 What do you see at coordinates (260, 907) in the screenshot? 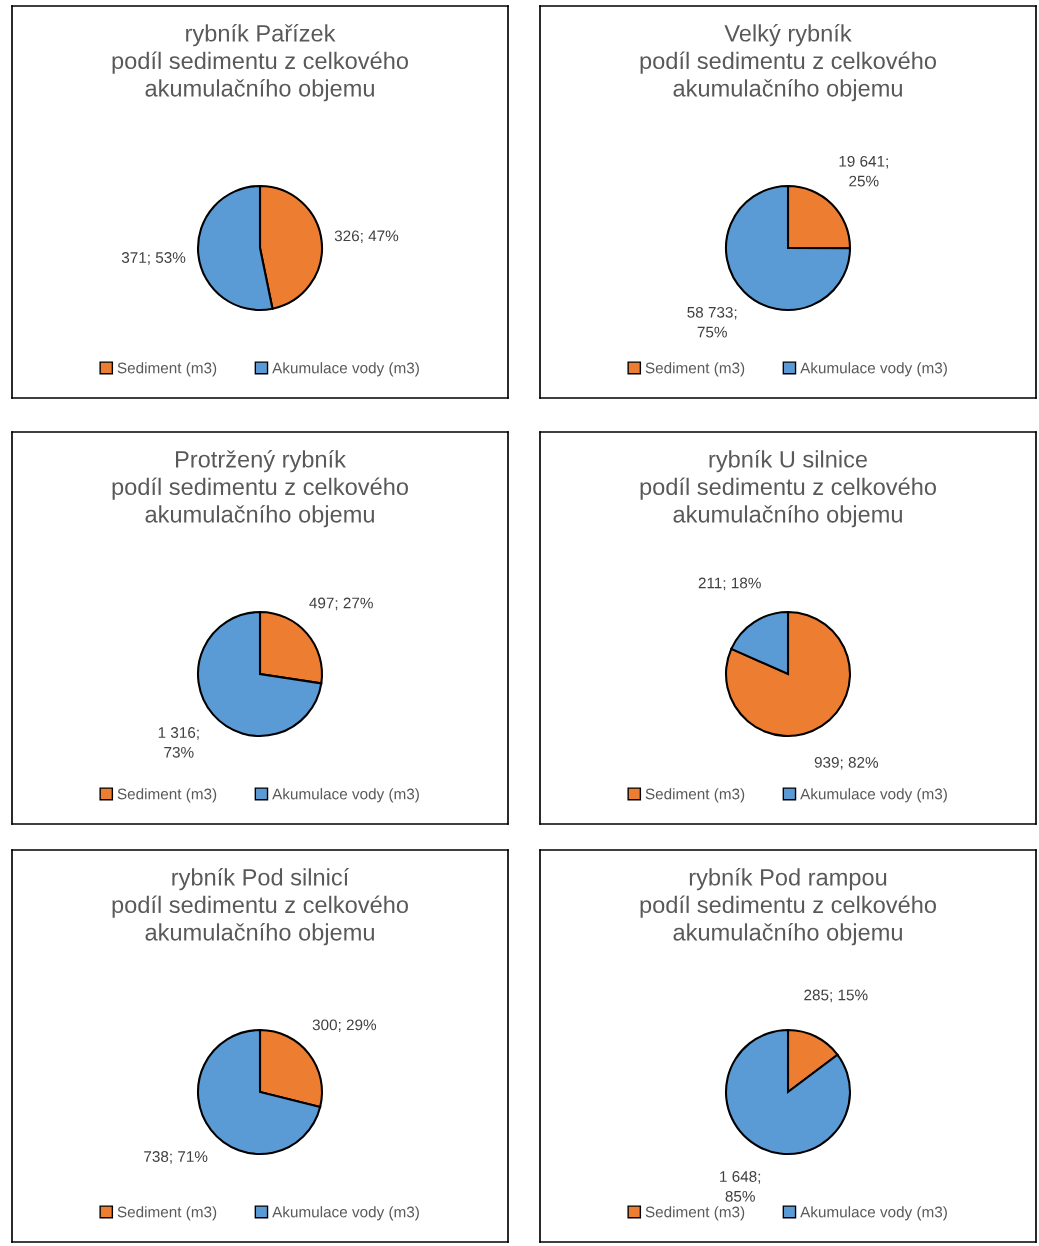
I see `chart-title: rybník Pod silnicí podíl sedimentu z celkového akumulačního objemu` at bounding box center [260, 907].